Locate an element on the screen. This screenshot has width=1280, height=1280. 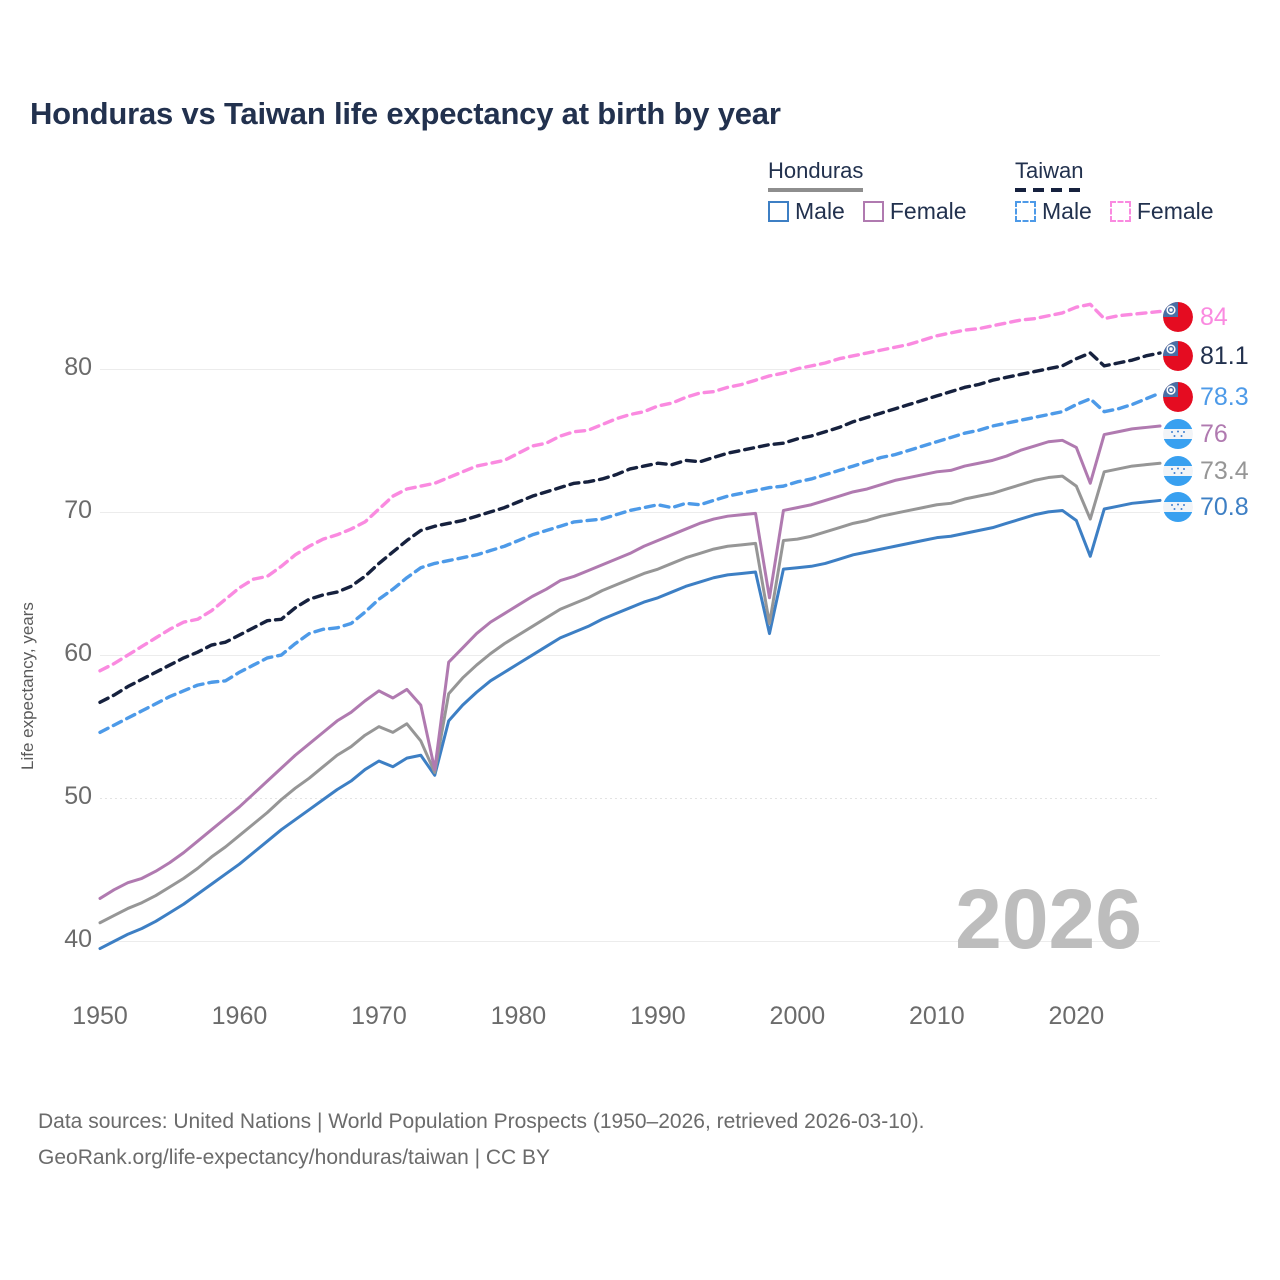
series-end-label: 84 is located at coordinates (1195, 317).